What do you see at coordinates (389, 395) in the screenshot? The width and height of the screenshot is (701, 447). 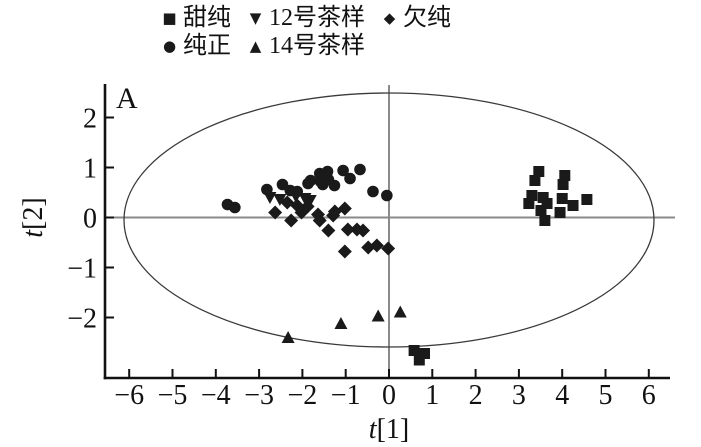 I see `x-tick-label: 0` at bounding box center [389, 395].